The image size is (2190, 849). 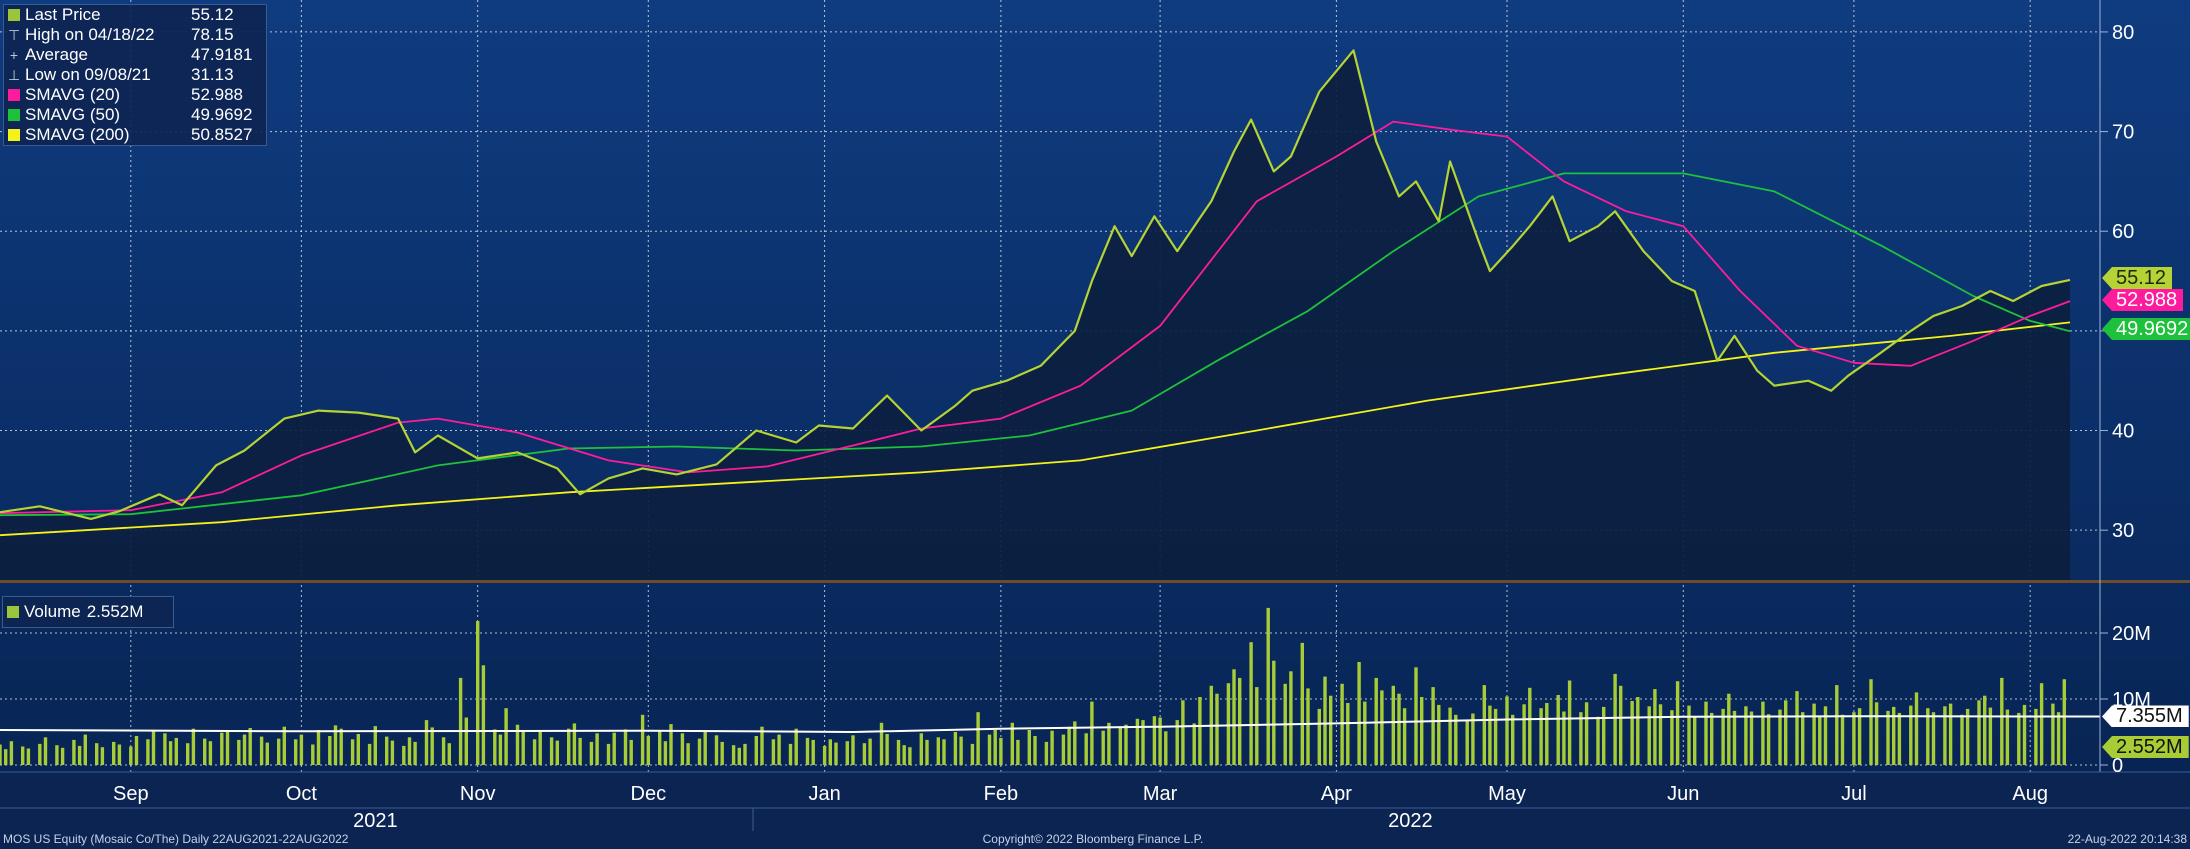 What do you see at coordinates (131, 794) in the screenshot?
I see `month-label: Sep` at bounding box center [131, 794].